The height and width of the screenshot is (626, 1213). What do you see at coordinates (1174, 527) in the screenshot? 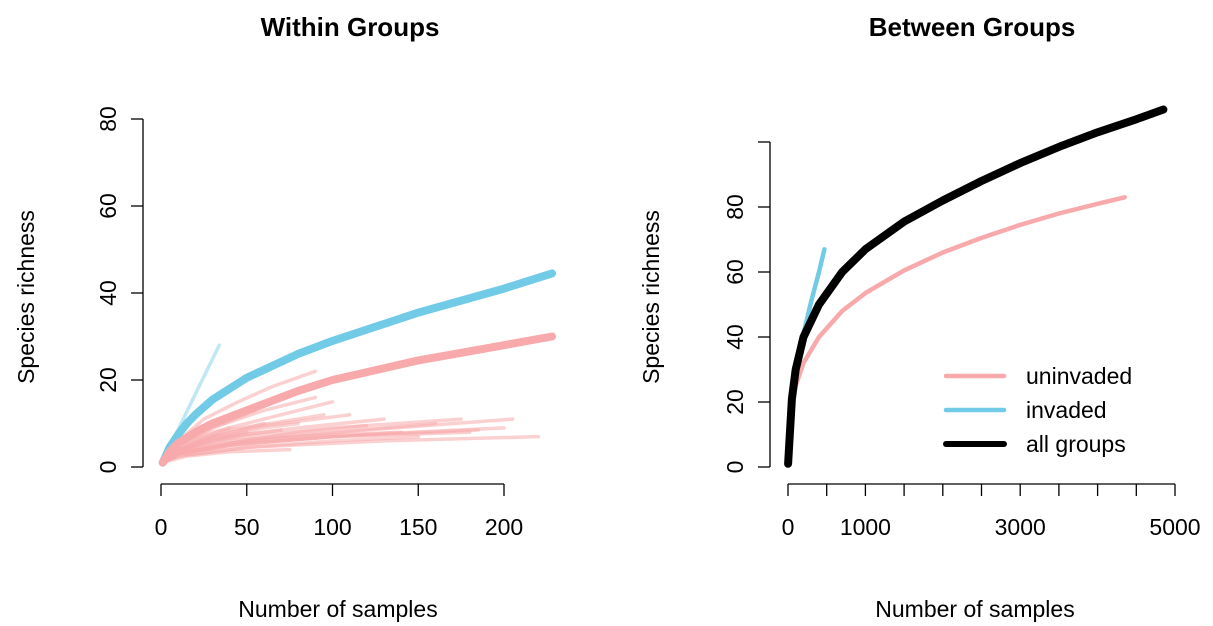
I see `x-tick-label: 5000` at bounding box center [1174, 527].